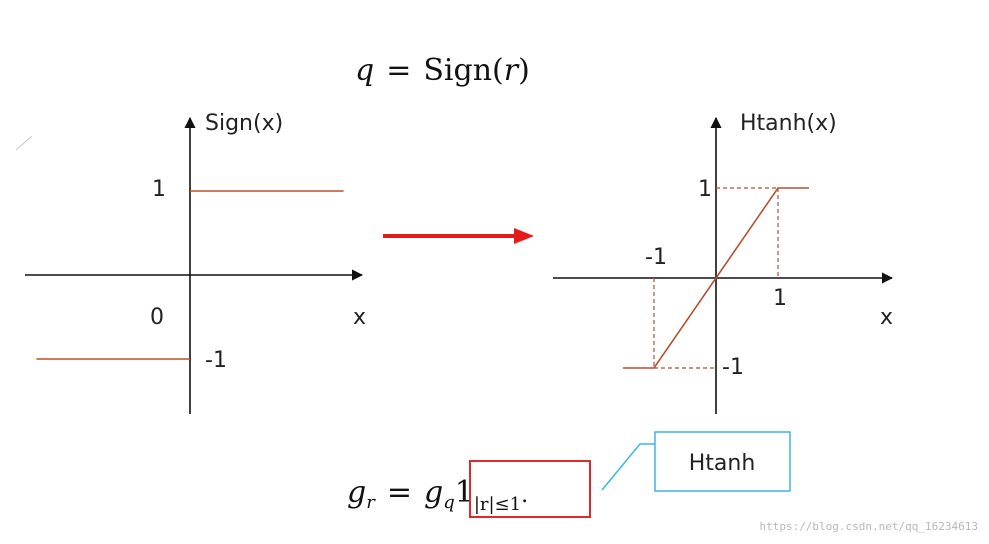  I want to click on top-formula: q = Sign(r), so click(442, 70).